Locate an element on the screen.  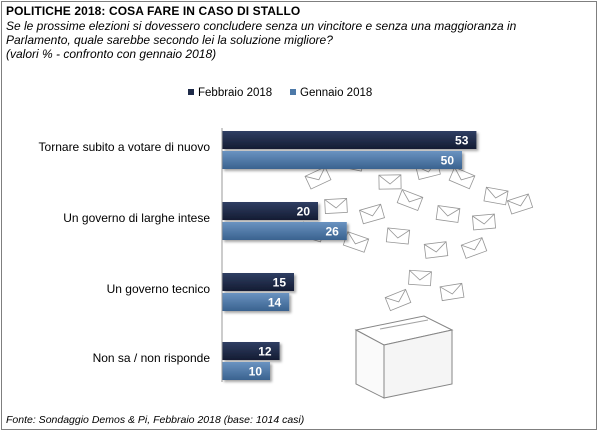
category-label-un-governo-tecnico: Un governo tecnico is located at coordinates (159, 289).